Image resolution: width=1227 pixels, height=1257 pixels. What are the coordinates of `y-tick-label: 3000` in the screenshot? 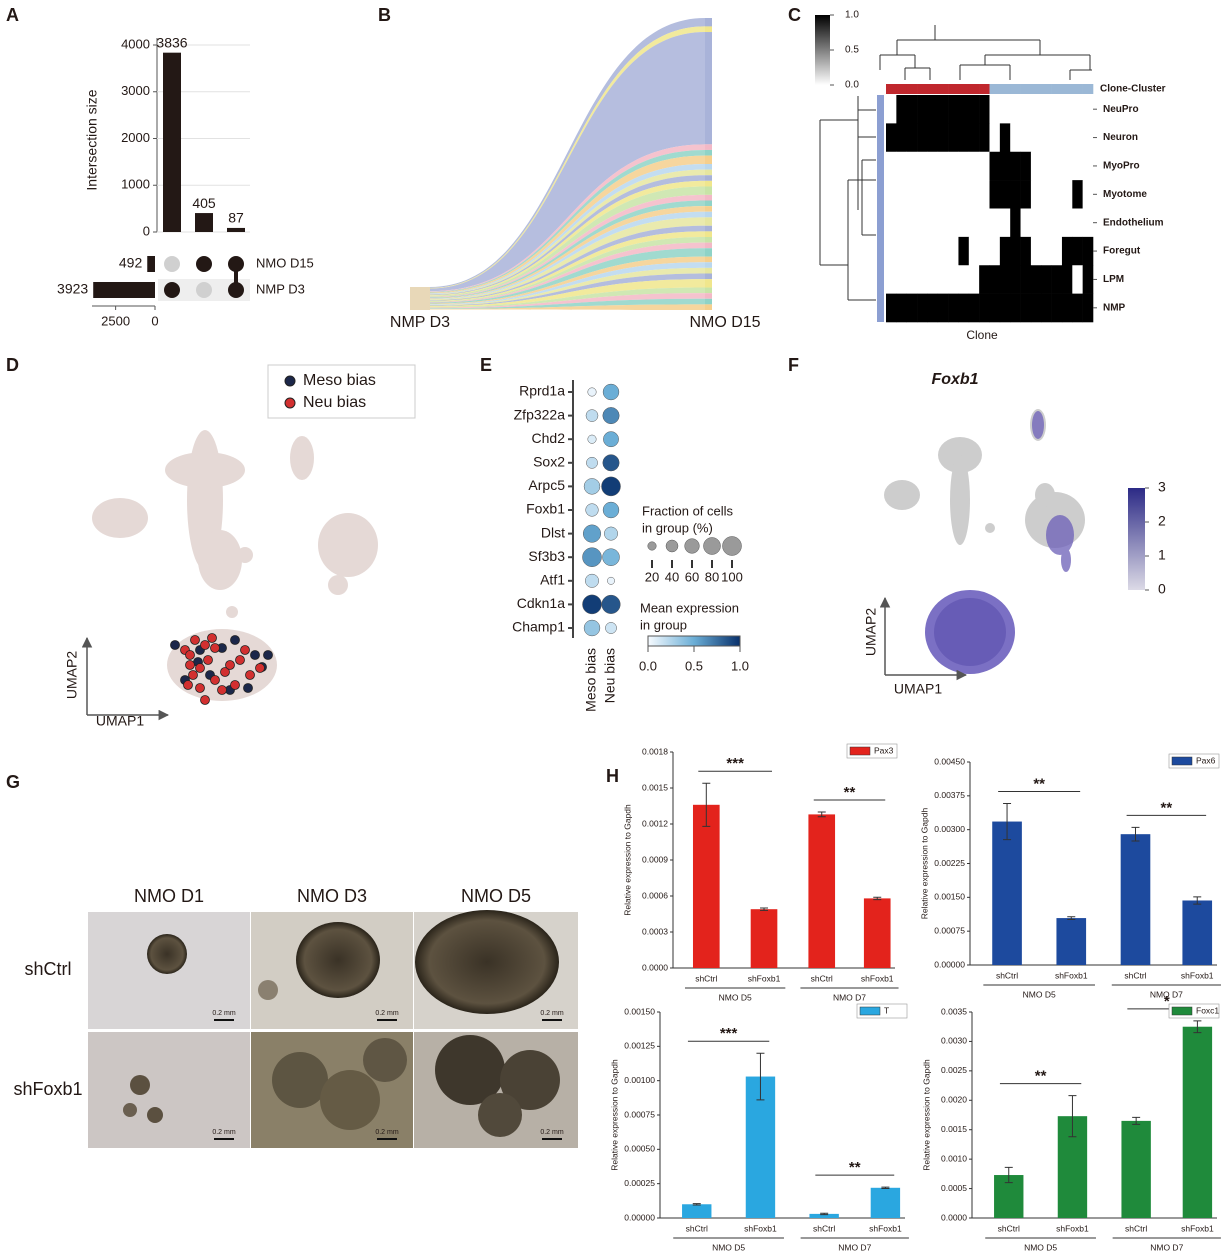 It's located at (135, 90).